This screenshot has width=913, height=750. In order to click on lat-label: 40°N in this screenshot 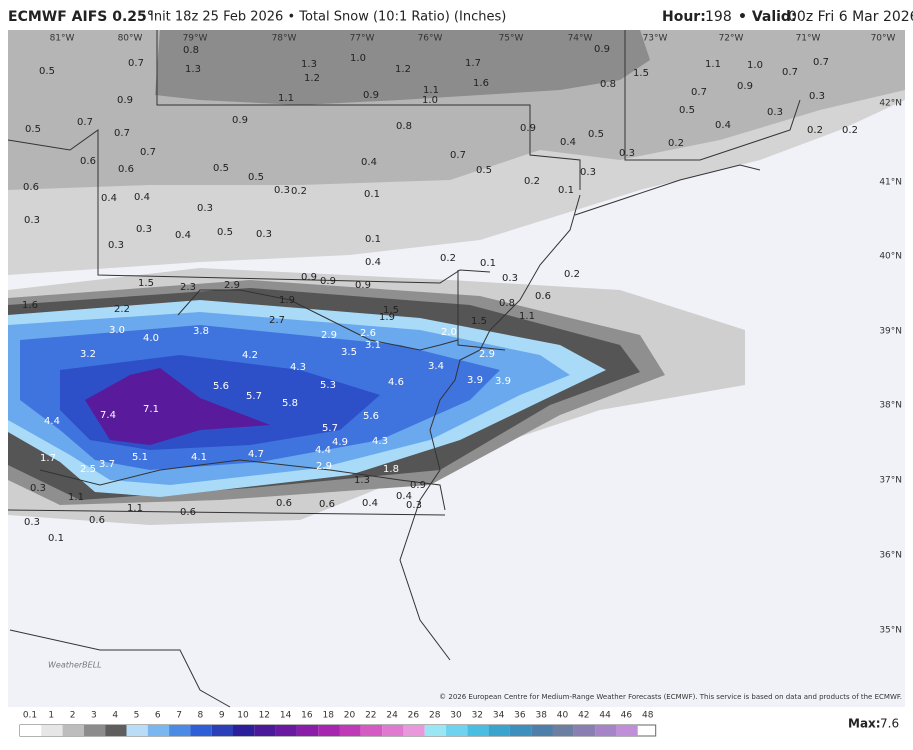, I will do `click(890, 257)`.